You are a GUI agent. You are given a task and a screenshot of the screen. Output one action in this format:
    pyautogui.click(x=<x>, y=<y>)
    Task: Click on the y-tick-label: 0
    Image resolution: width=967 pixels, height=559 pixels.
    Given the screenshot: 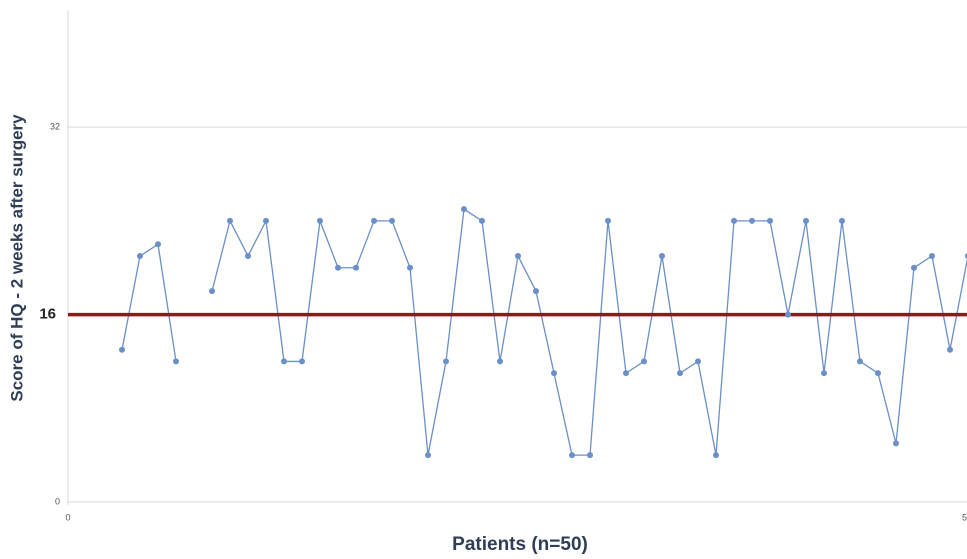 What is the action you would take?
    pyautogui.click(x=57, y=501)
    